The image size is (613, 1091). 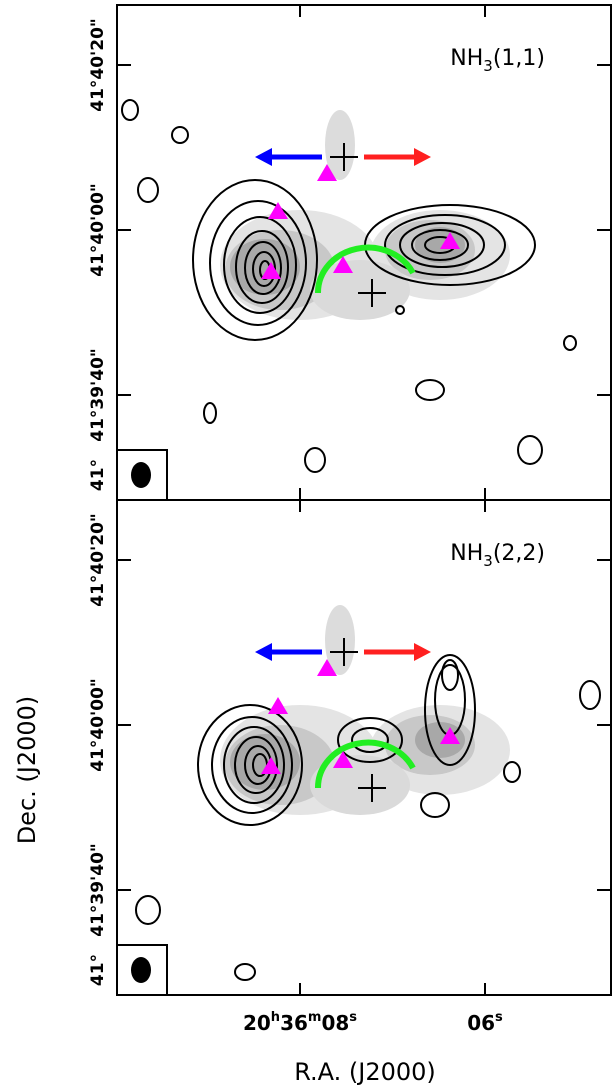 I want to click on title-part: (1,1), so click(x=519, y=58).